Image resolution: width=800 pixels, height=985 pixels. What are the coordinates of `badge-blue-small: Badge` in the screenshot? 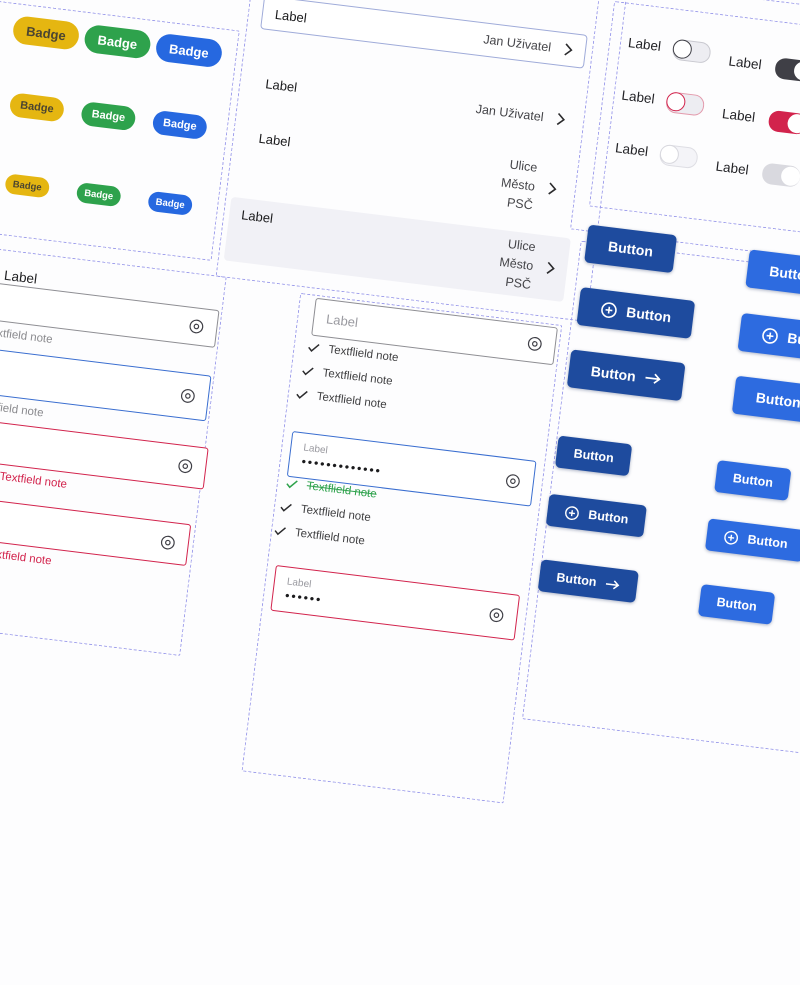 It's located at (170, 203).